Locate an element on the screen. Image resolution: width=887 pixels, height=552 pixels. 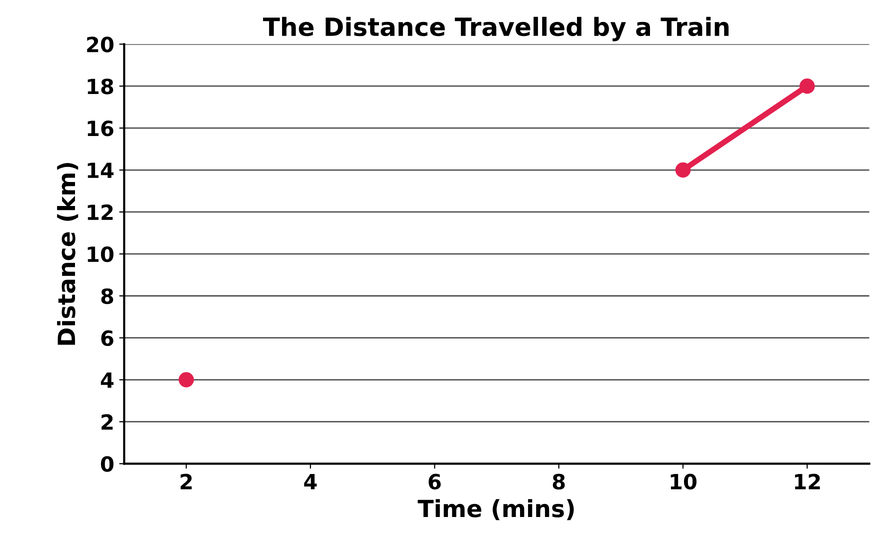
x-tick-label: 8 is located at coordinates (558, 482).